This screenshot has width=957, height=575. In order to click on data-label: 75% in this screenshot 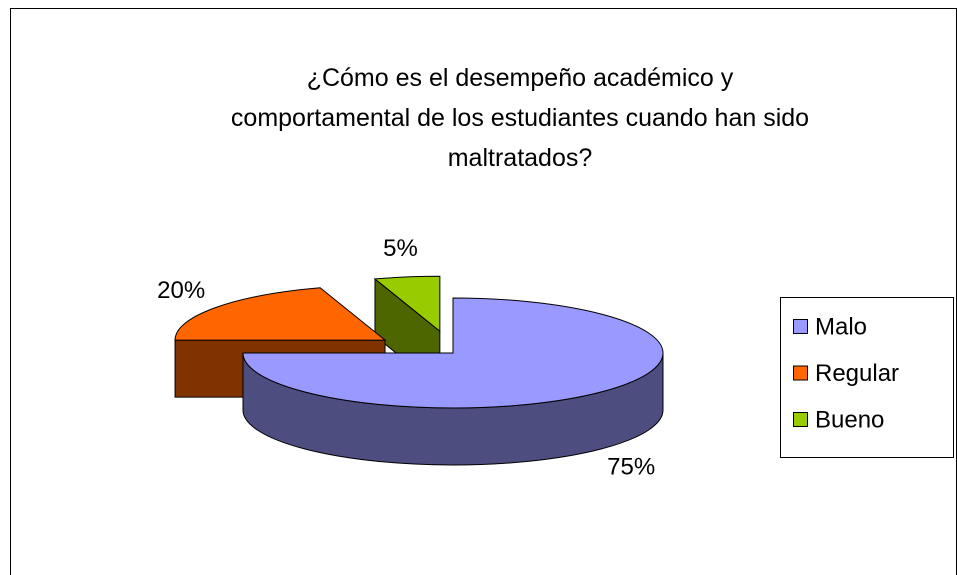, I will do `click(631, 467)`.